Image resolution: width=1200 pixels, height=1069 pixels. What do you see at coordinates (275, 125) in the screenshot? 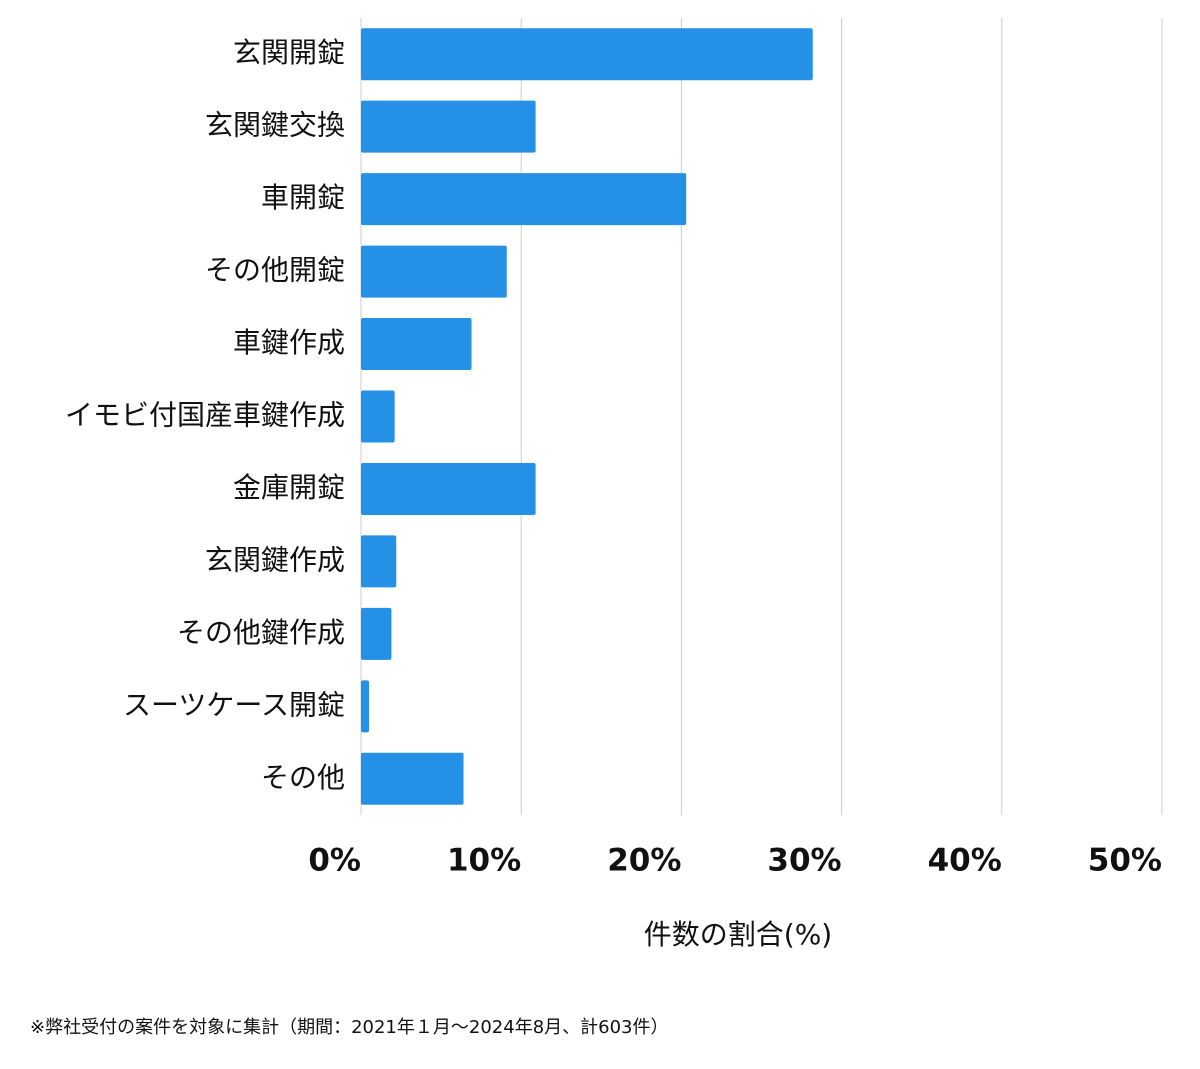
I see `y-tick-label: 玄関鍵交換` at bounding box center [275, 125].